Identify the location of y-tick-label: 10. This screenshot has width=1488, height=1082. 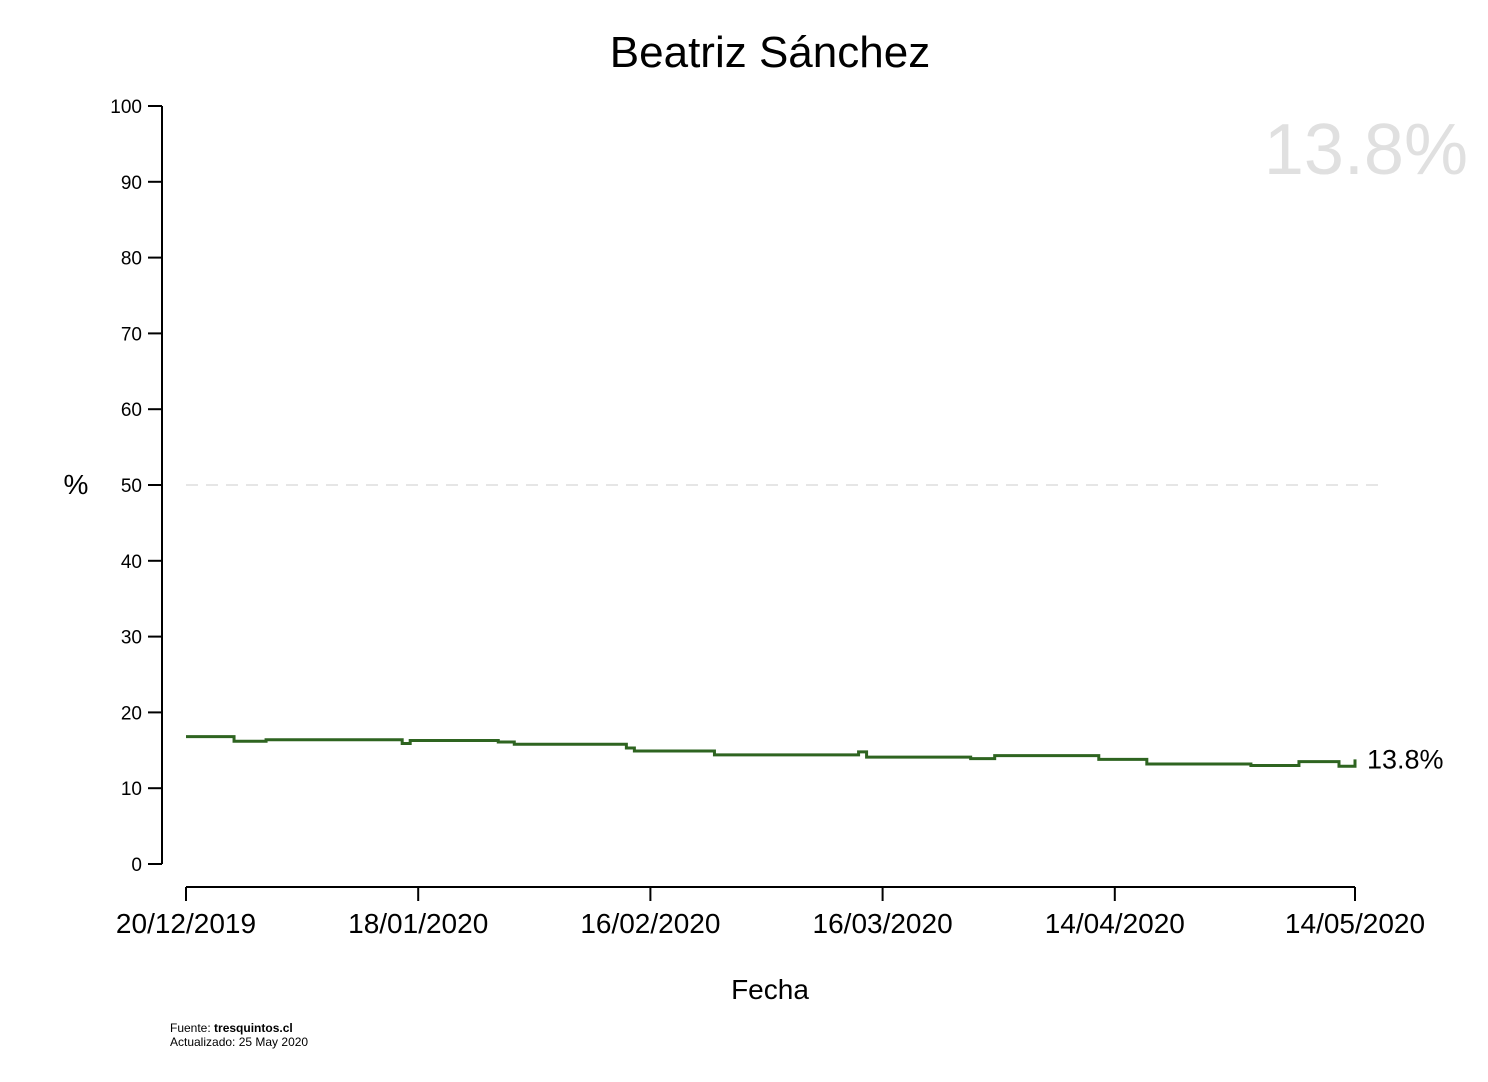
(131, 789).